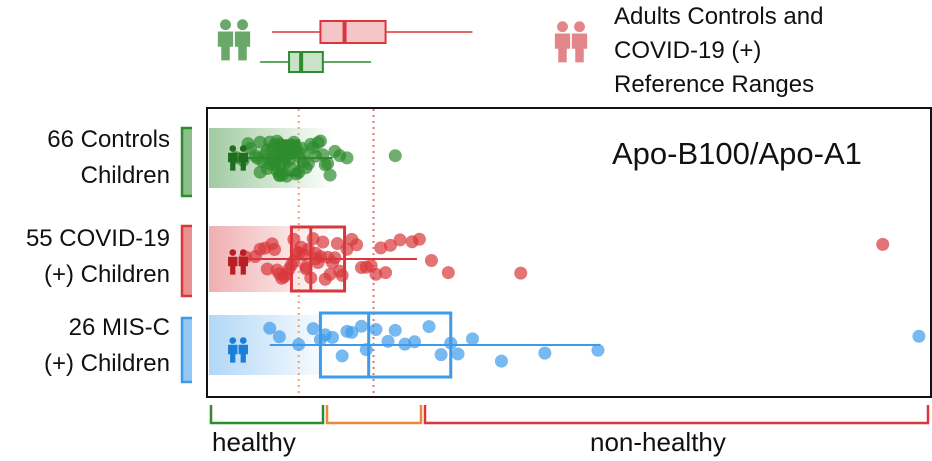 This screenshot has height=461, width=932. Describe the element at coordinates (366, 46) in the screenshot. I see `reference-ranges` at that location.